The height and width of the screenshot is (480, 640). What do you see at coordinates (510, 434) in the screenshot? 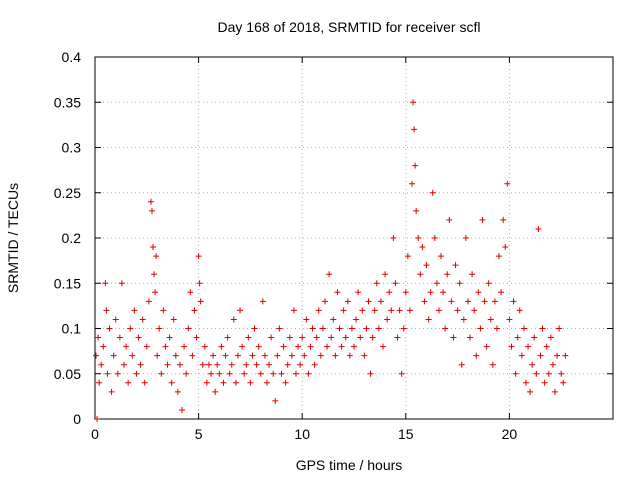
I see `x-tick-label: 20` at bounding box center [510, 434].